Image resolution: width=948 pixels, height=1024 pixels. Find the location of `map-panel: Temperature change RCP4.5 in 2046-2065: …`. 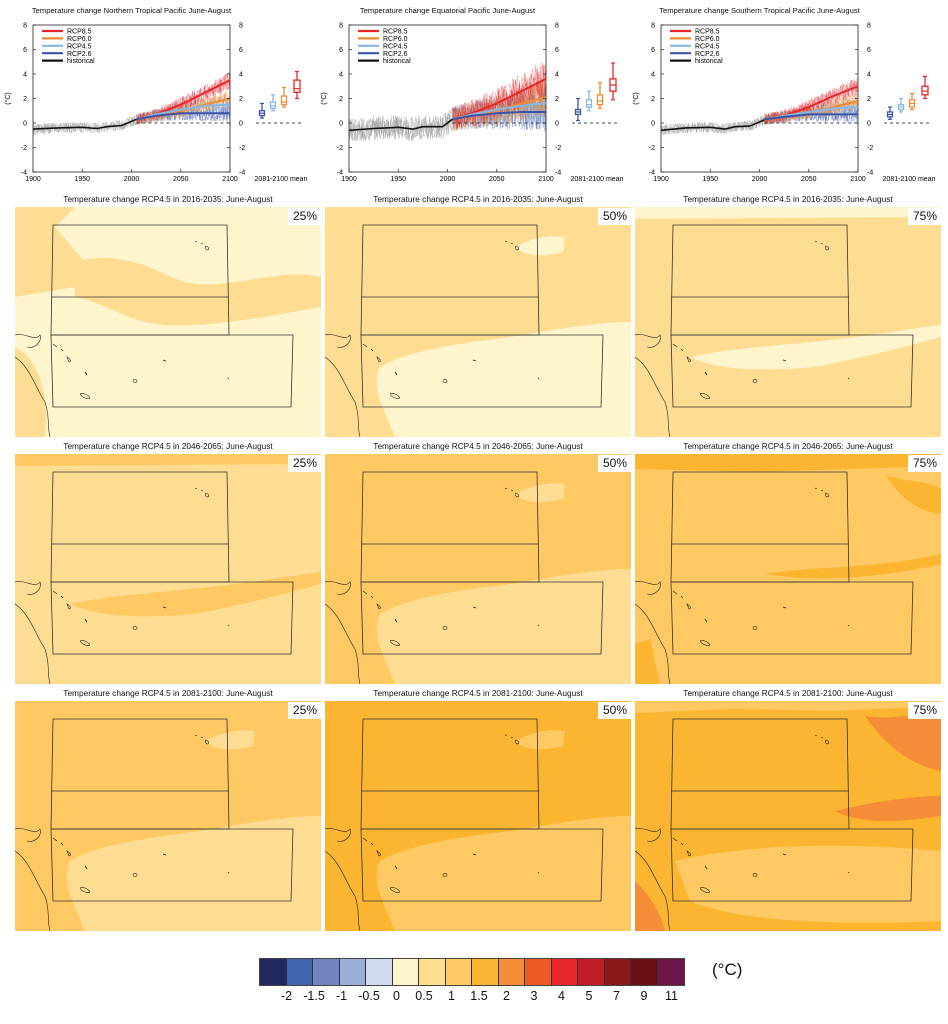

map-panel: Temperature change RCP4.5 in 2046-2065: … is located at coordinates (788, 562).